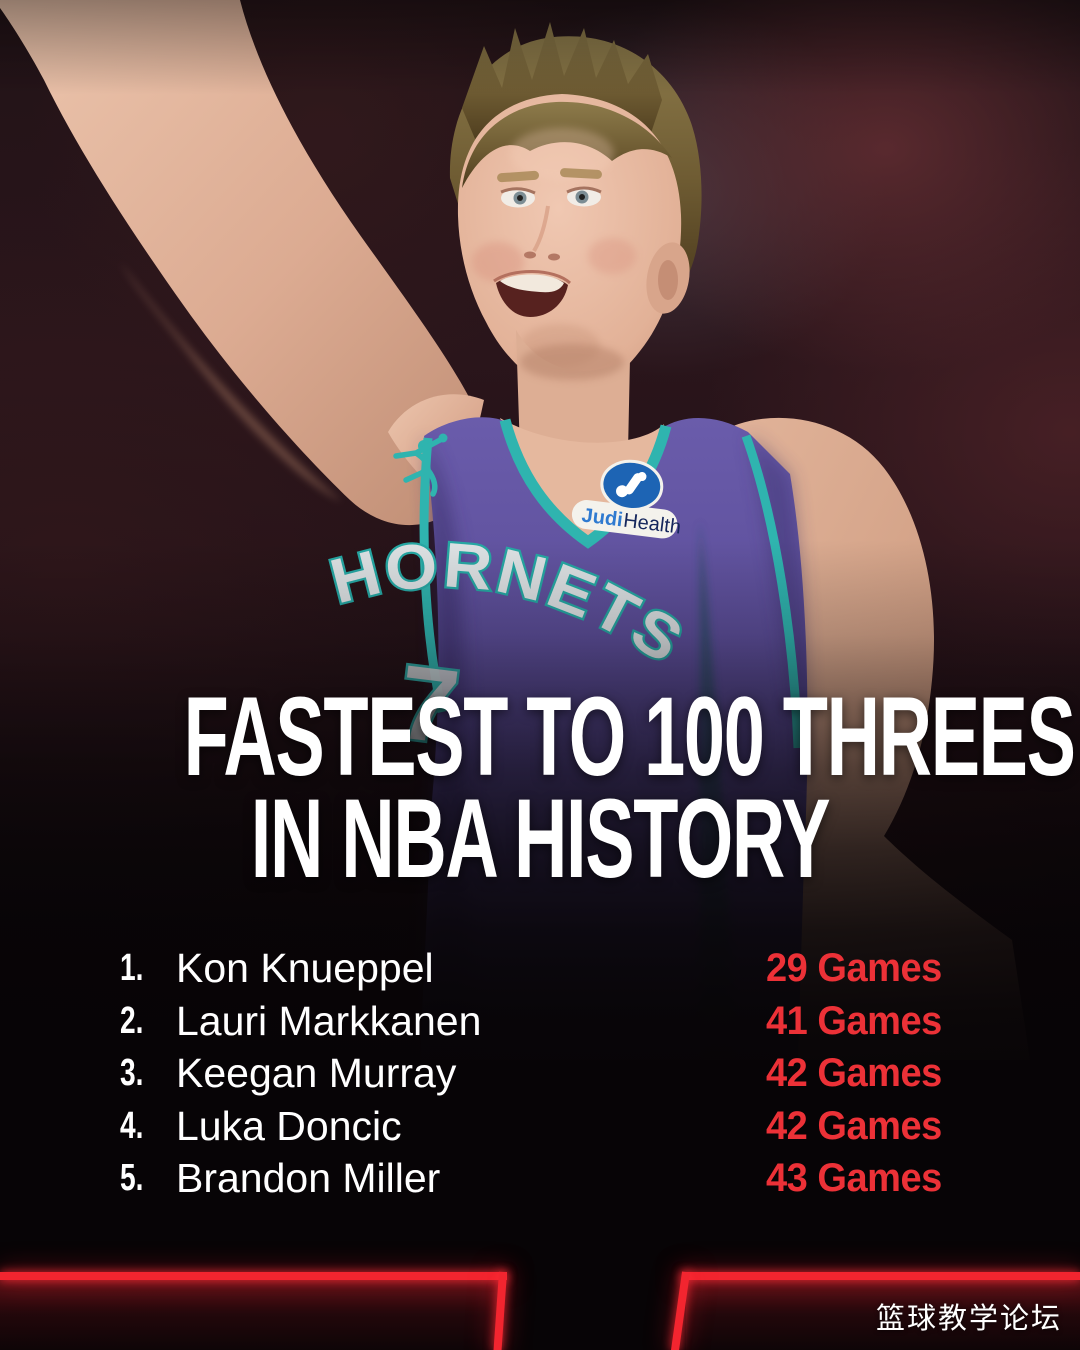  Describe the element at coordinates (132, 968) in the screenshot. I see `rank-number: 1.` at that location.